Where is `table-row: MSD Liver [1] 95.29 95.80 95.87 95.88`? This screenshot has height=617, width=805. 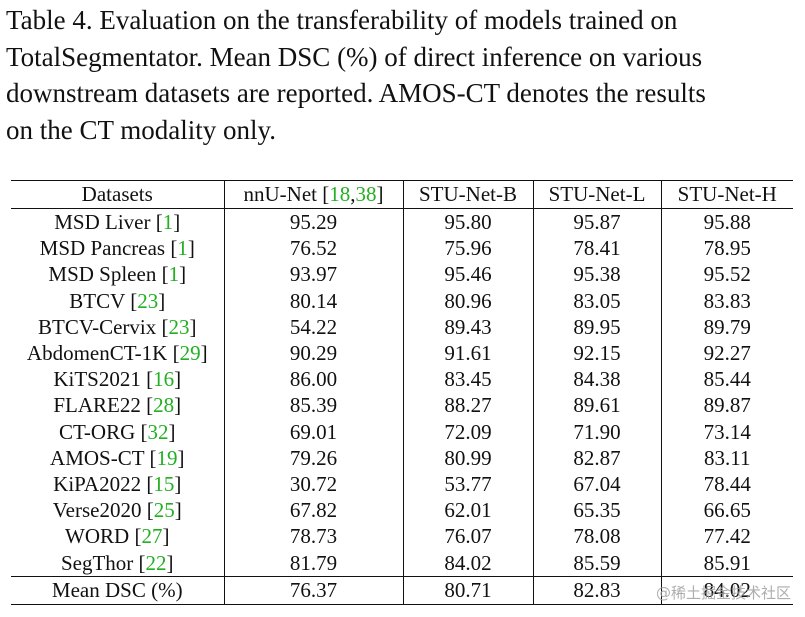
table-row: MSD Liver [1] 95.29 95.80 95.87 95.88 is located at coordinates (402, 222).